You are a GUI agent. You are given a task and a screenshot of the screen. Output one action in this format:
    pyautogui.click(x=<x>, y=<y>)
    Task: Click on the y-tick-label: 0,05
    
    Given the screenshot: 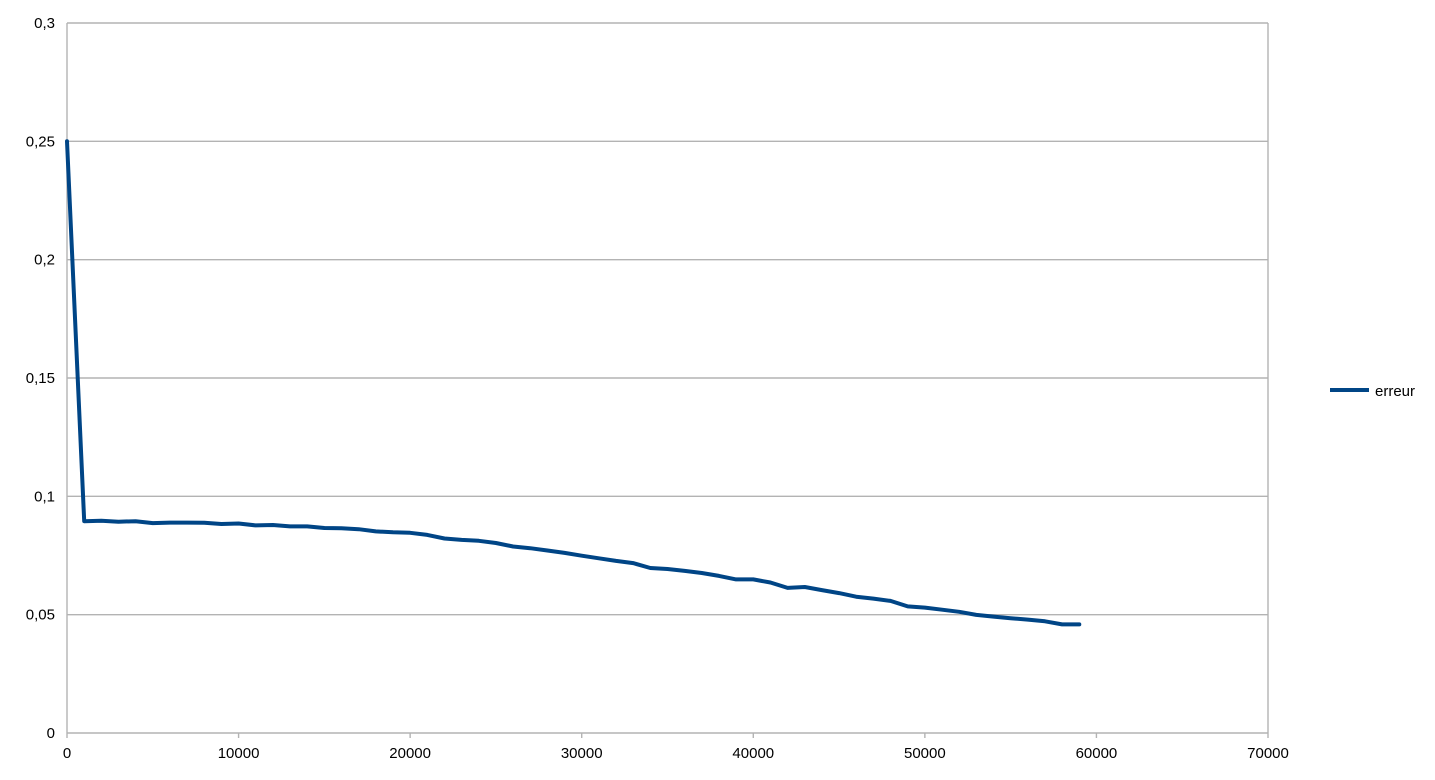 What is the action you would take?
    pyautogui.click(x=40, y=615)
    